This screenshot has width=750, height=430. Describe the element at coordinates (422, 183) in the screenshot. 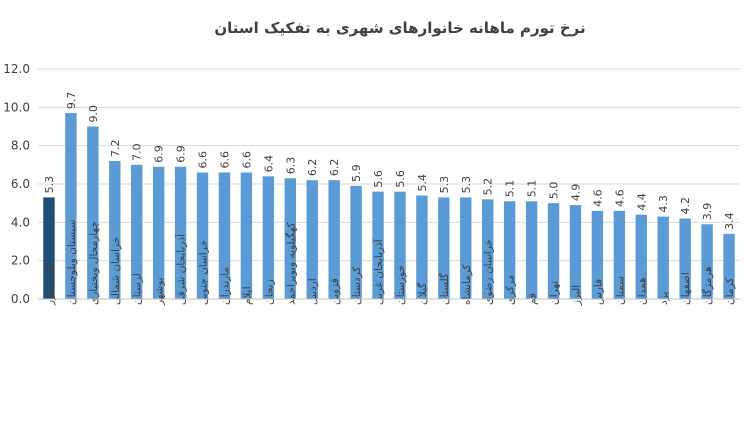

I see `data-label: 5.4` at that location.